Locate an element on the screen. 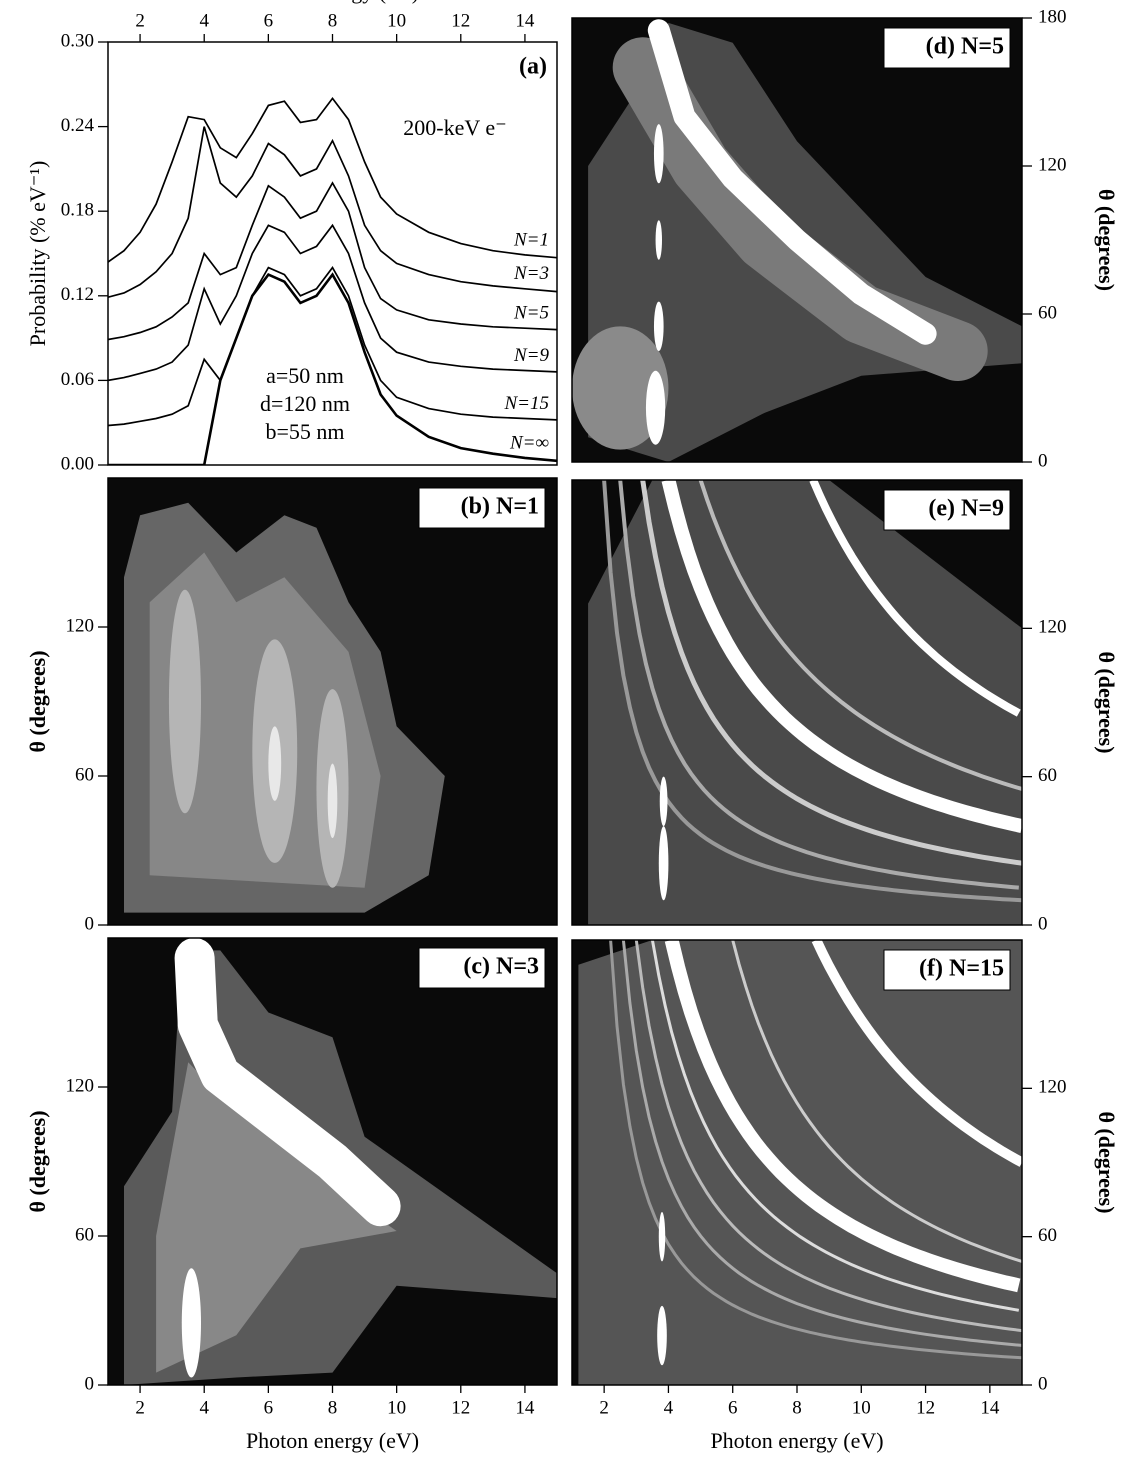  series-label: N=9 is located at coordinates (531, 355).